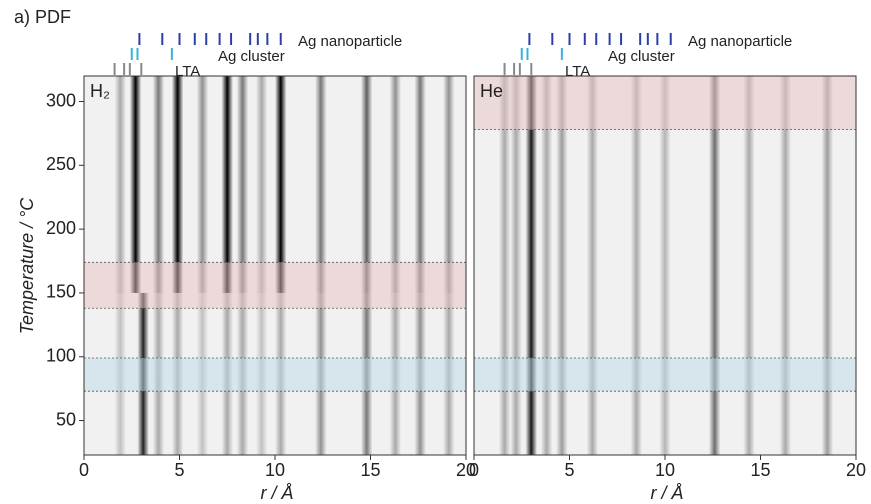  I want to click on y-tick-label: 300, so click(61, 100).